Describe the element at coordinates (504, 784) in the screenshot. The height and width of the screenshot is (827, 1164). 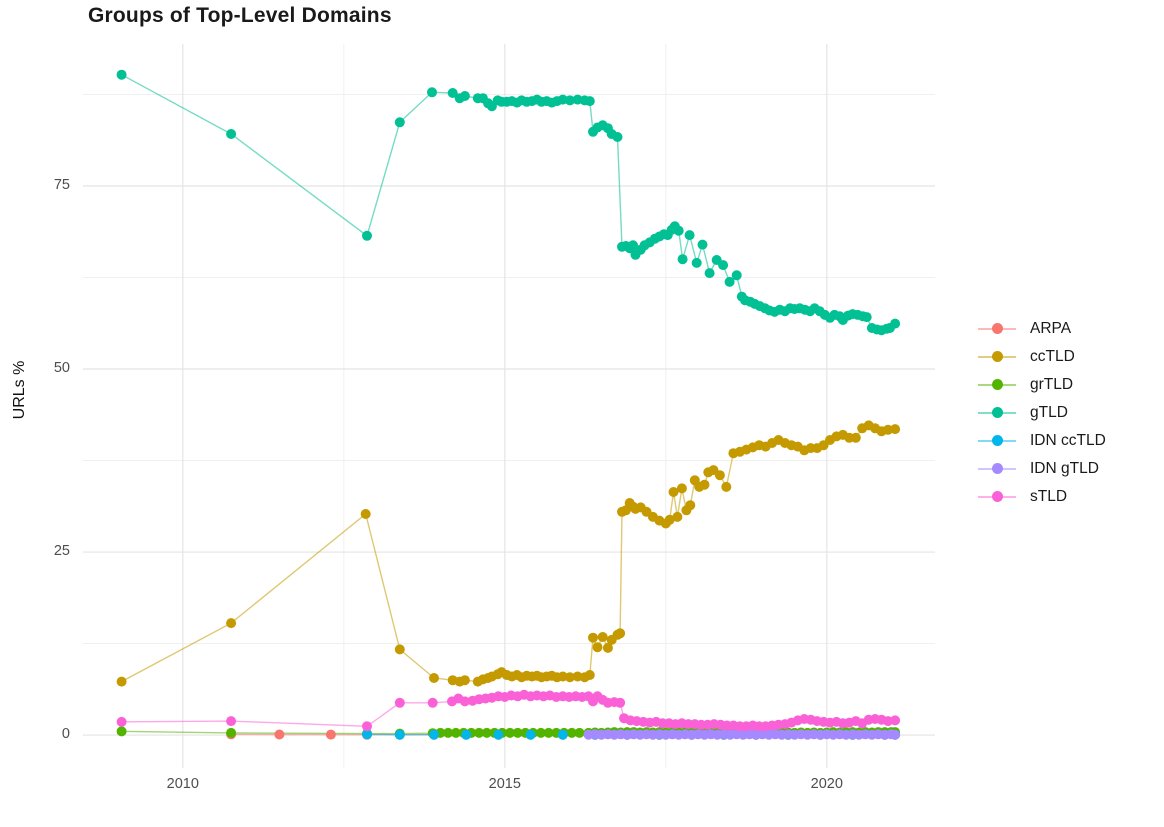
I see `x-tick-label: 2015` at that location.